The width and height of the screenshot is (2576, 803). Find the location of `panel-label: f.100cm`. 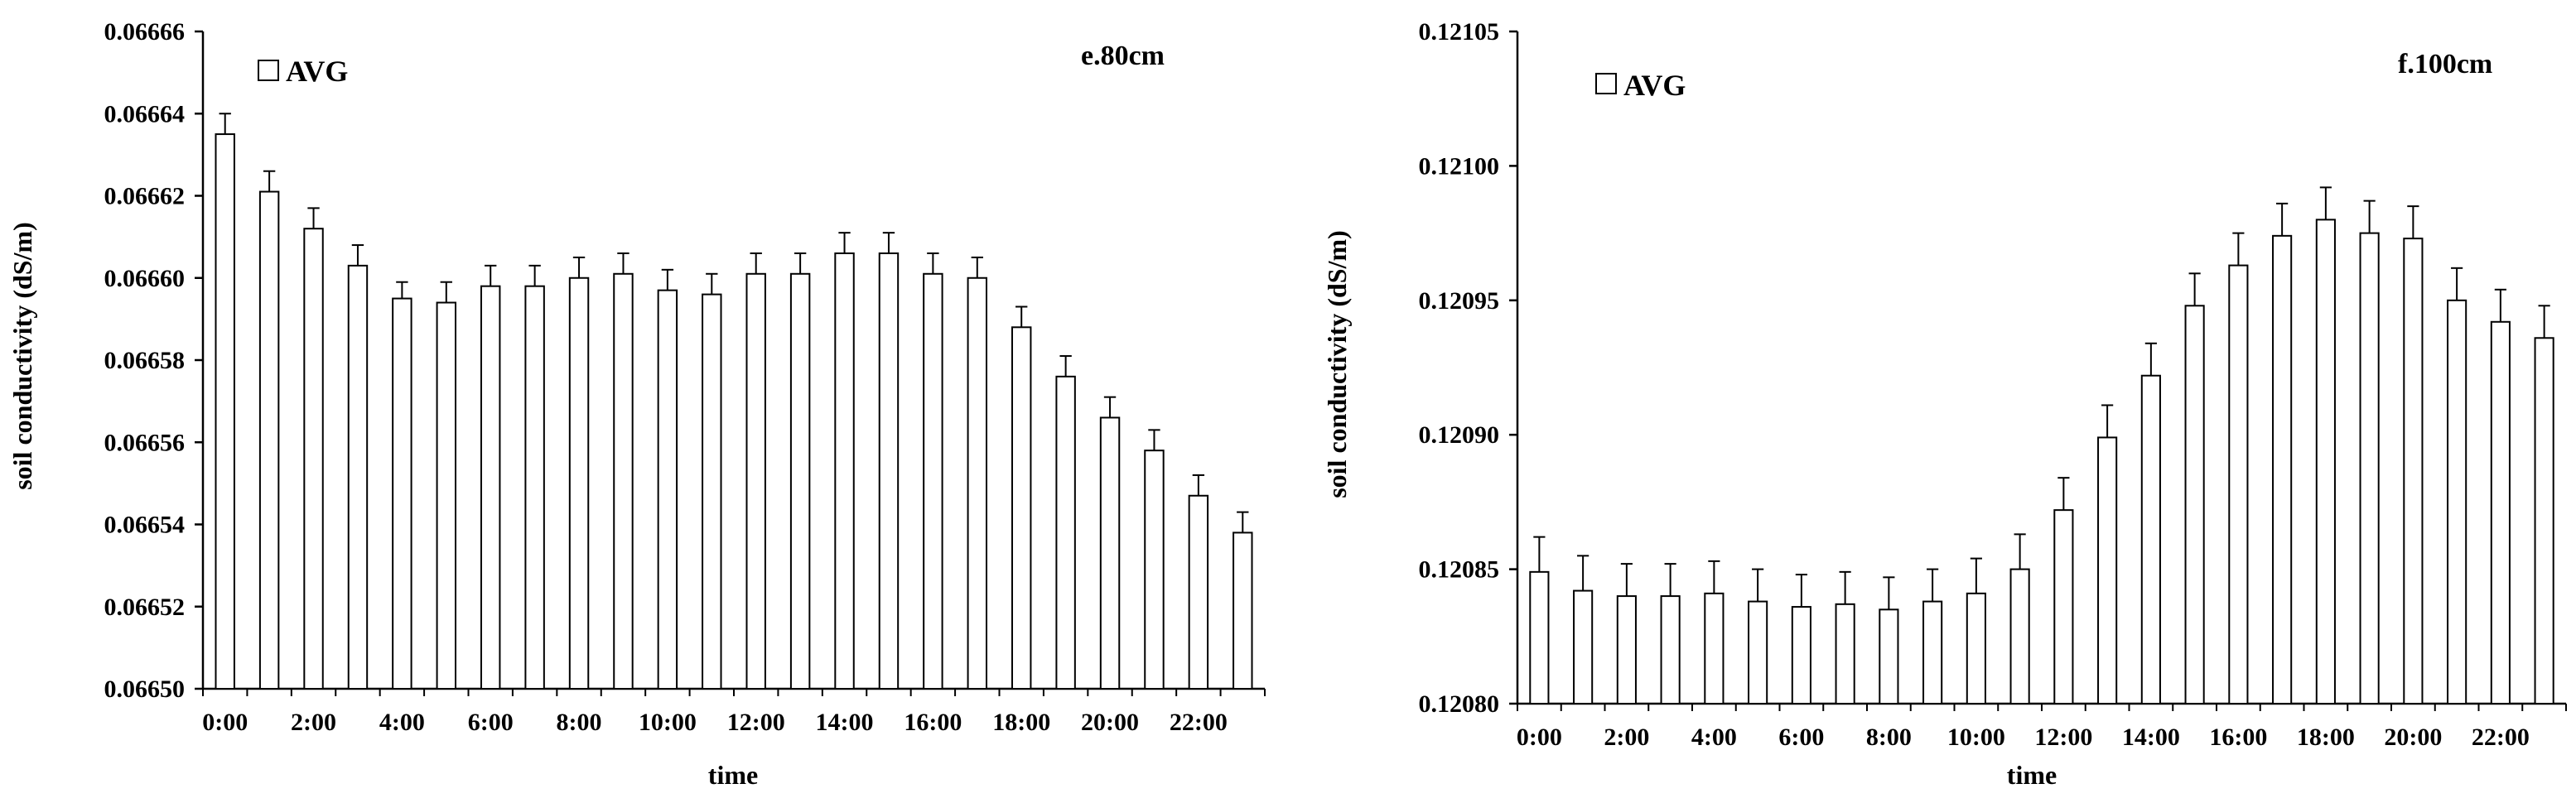

panel-label: f.100cm is located at coordinates (2445, 64).